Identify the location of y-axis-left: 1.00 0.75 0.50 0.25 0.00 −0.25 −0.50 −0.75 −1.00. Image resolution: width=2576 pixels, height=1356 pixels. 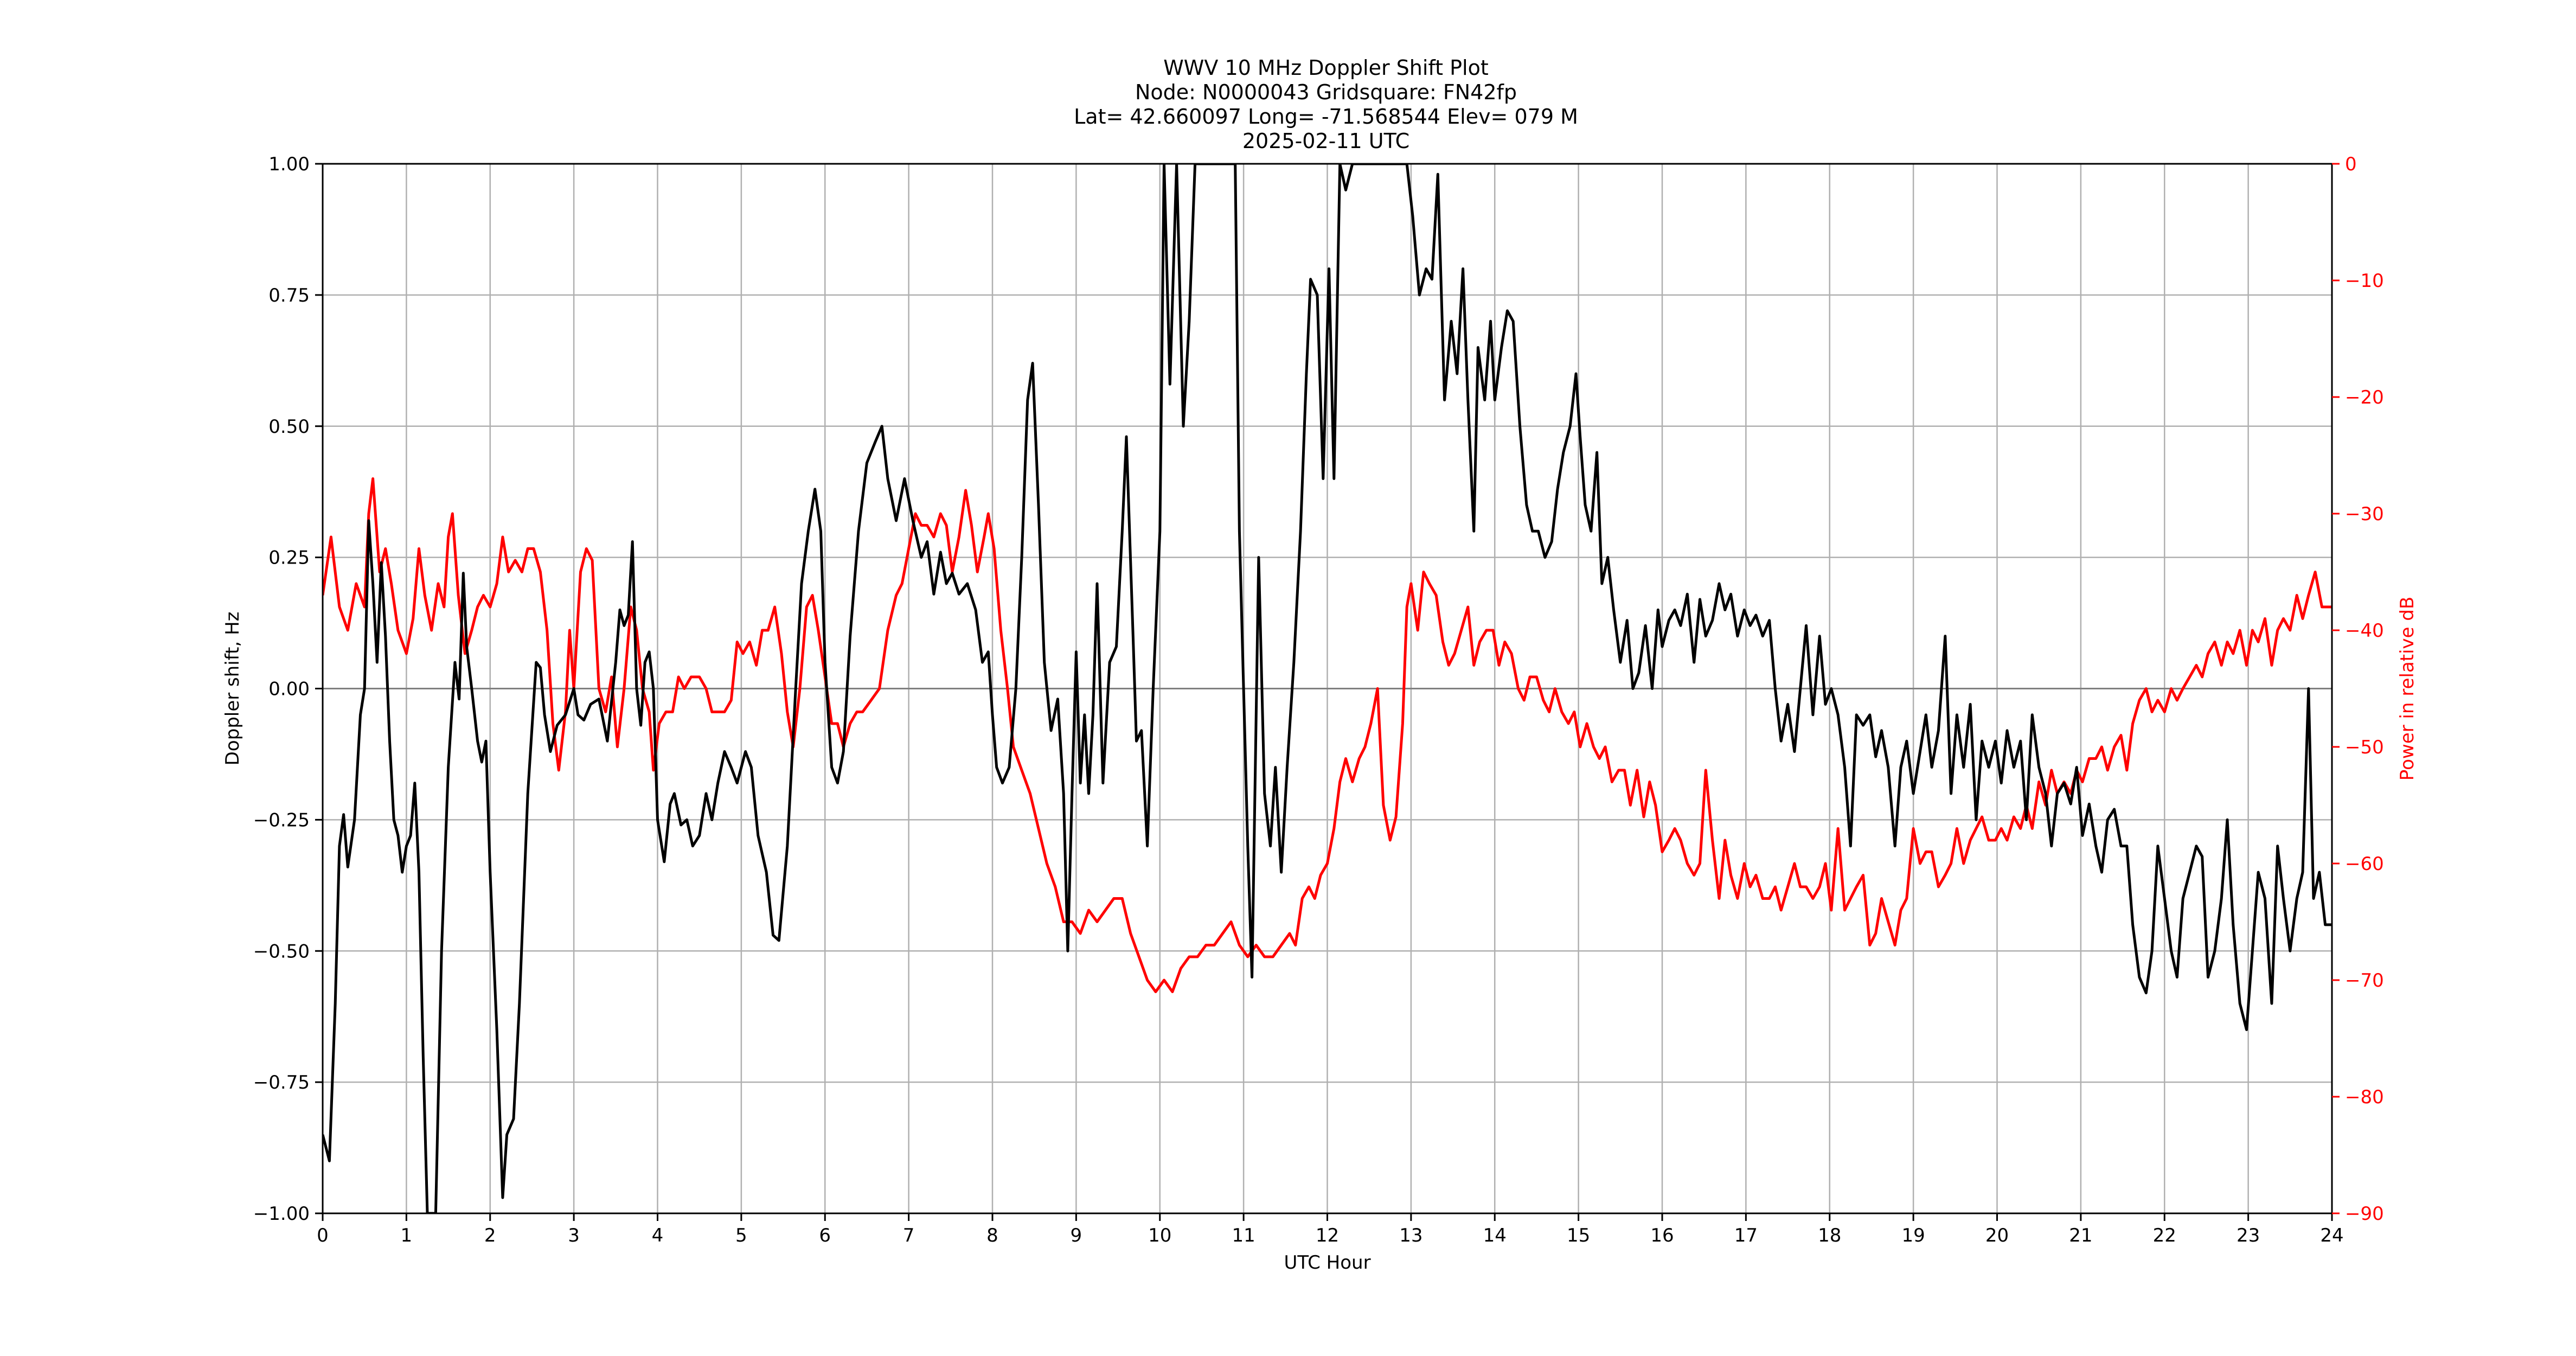
(288, 689).